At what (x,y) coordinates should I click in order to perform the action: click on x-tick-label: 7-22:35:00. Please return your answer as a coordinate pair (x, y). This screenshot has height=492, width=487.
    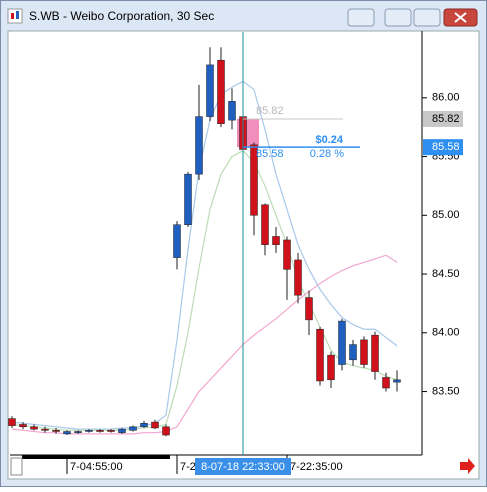
    Looking at the image, I should click on (316, 467).